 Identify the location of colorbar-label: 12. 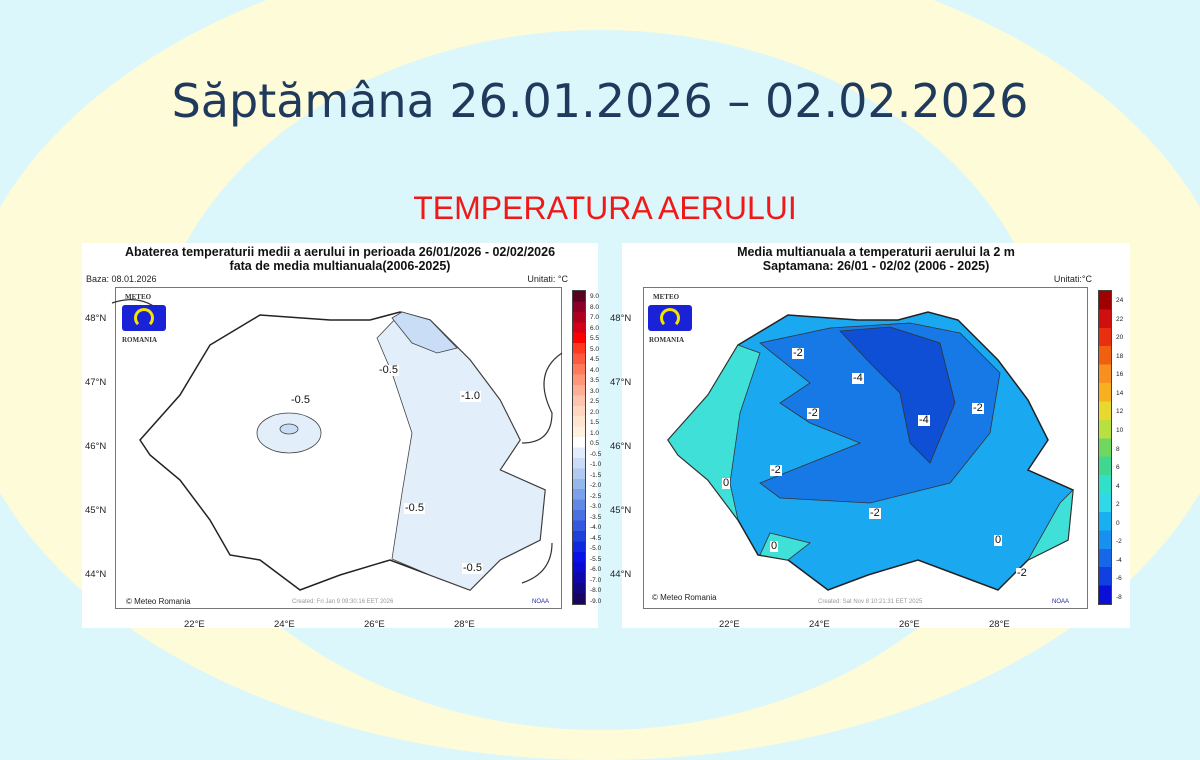
(1120, 412).